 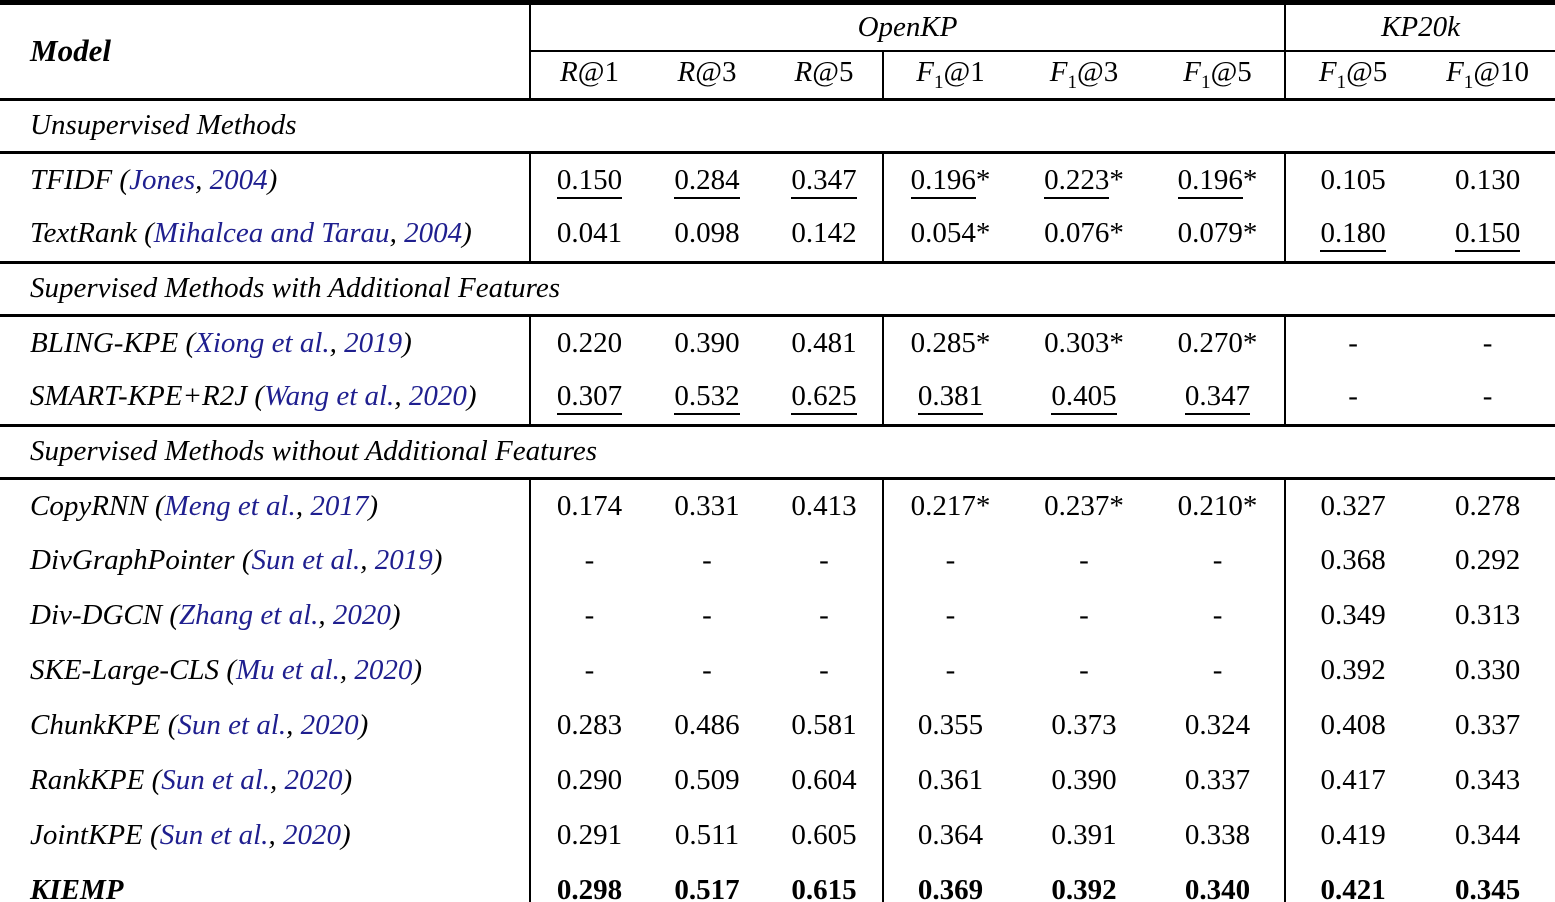 I want to click on metric-column-header-r3: R@3, so click(x=707, y=76).